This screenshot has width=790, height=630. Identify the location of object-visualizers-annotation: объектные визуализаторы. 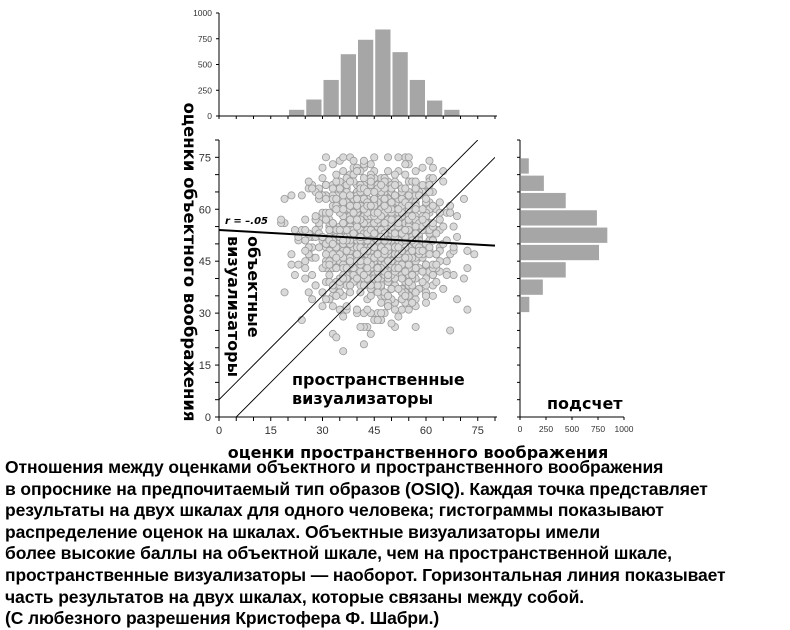
(243, 306).